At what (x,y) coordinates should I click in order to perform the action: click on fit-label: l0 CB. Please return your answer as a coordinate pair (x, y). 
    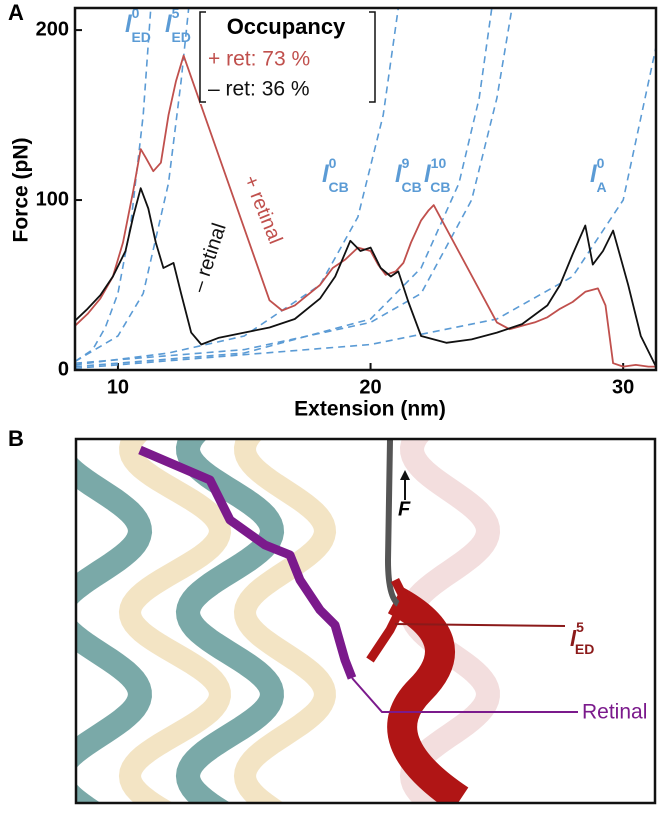
    Looking at the image, I should click on (335, 175).